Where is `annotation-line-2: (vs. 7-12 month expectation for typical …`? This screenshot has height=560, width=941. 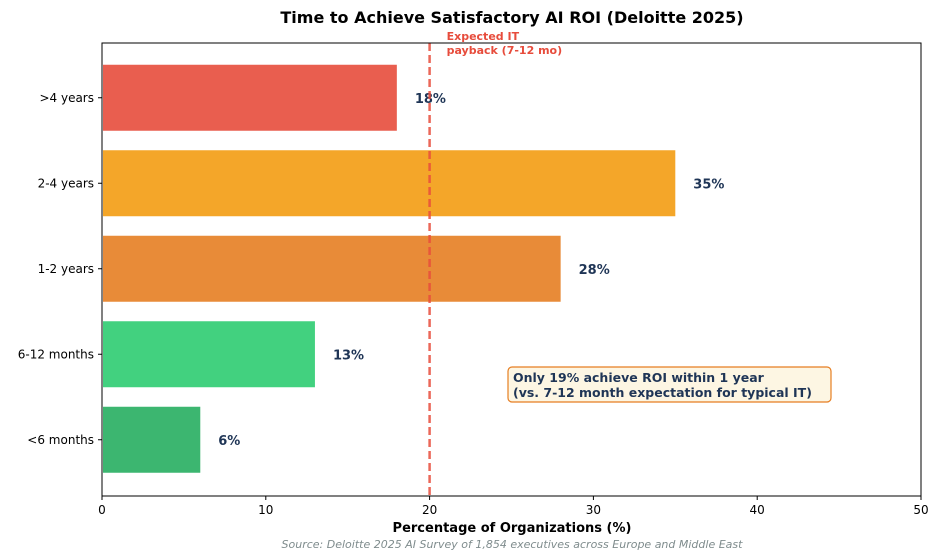
annotation-line-2: (vs. 7-12 month expectation for typical … is located at coordinates (662, 392).